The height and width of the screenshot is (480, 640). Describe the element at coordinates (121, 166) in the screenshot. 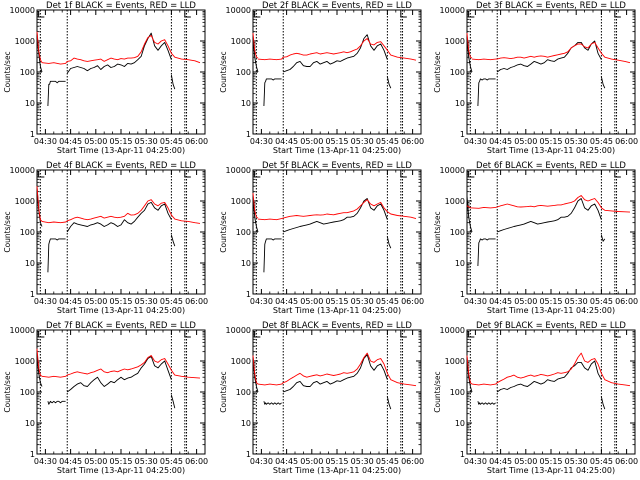

I see `chart-title: Det 4f BLACK = Events, RED = LLD` at that location.